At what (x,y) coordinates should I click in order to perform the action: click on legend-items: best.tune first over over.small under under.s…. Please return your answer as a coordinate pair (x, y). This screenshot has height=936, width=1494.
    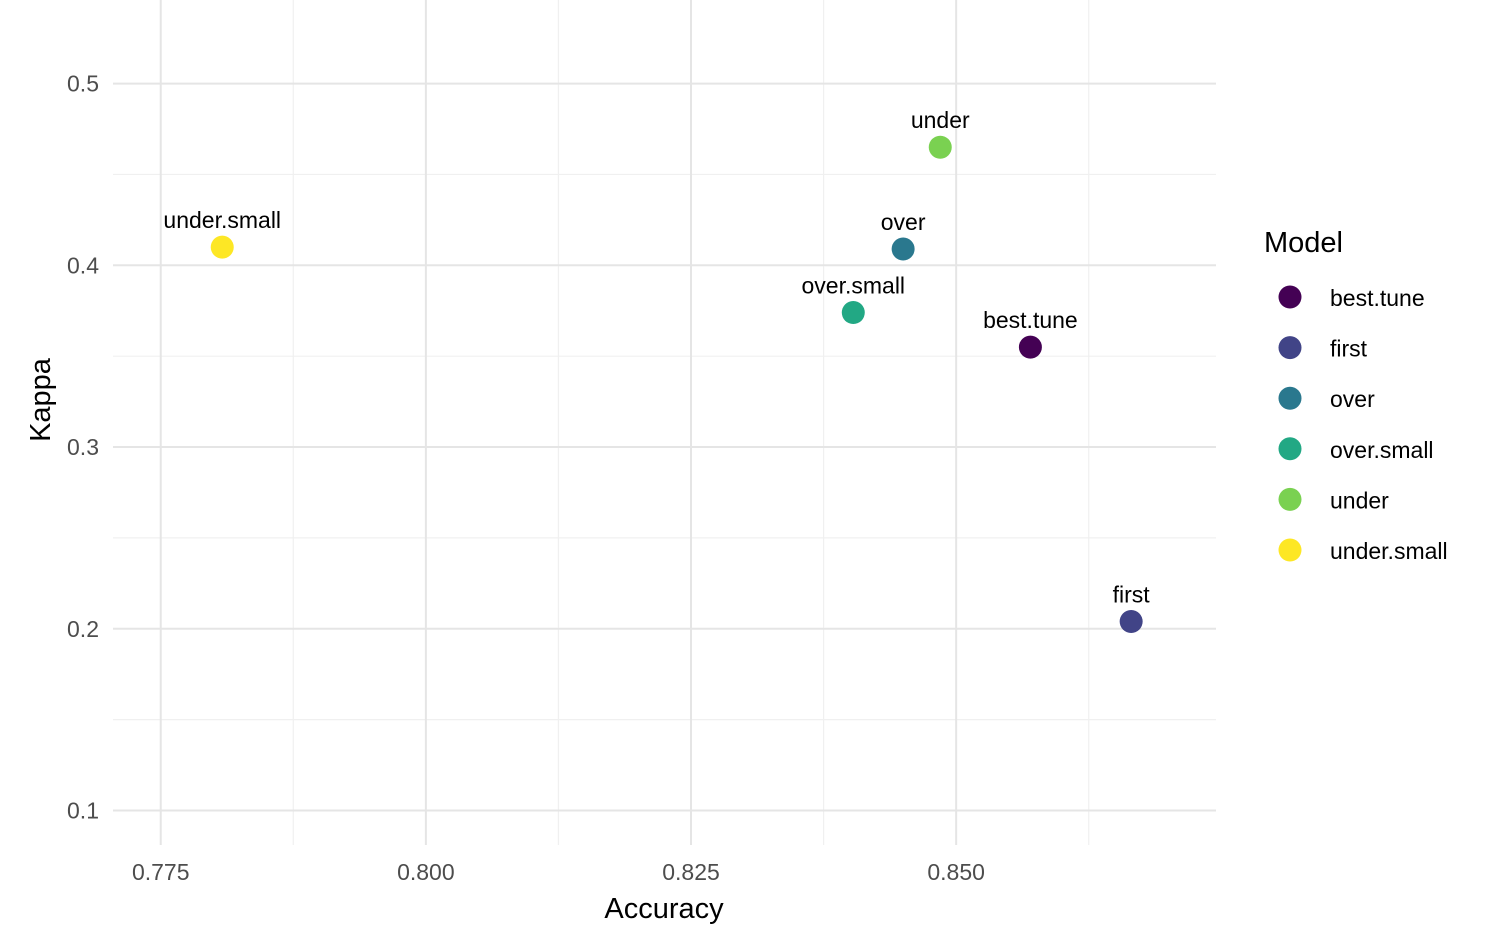
    Looking at the image, I should click on (1363, 424).